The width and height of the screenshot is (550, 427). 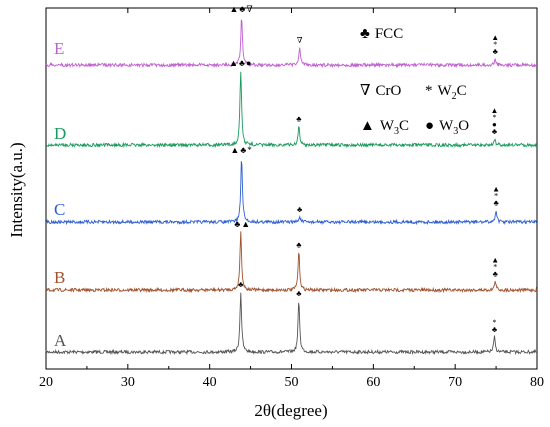 What do you see at coordinates (60, 340) in the screenshot?
I see `series-label-A: A` at bounding box center [60, 340].